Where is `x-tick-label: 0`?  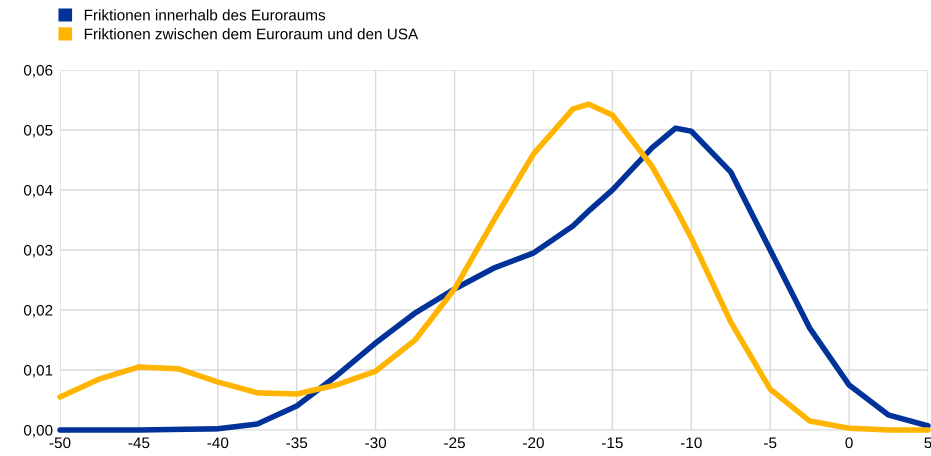 x-tick-label: 0 is located at coordinates (849, 442).